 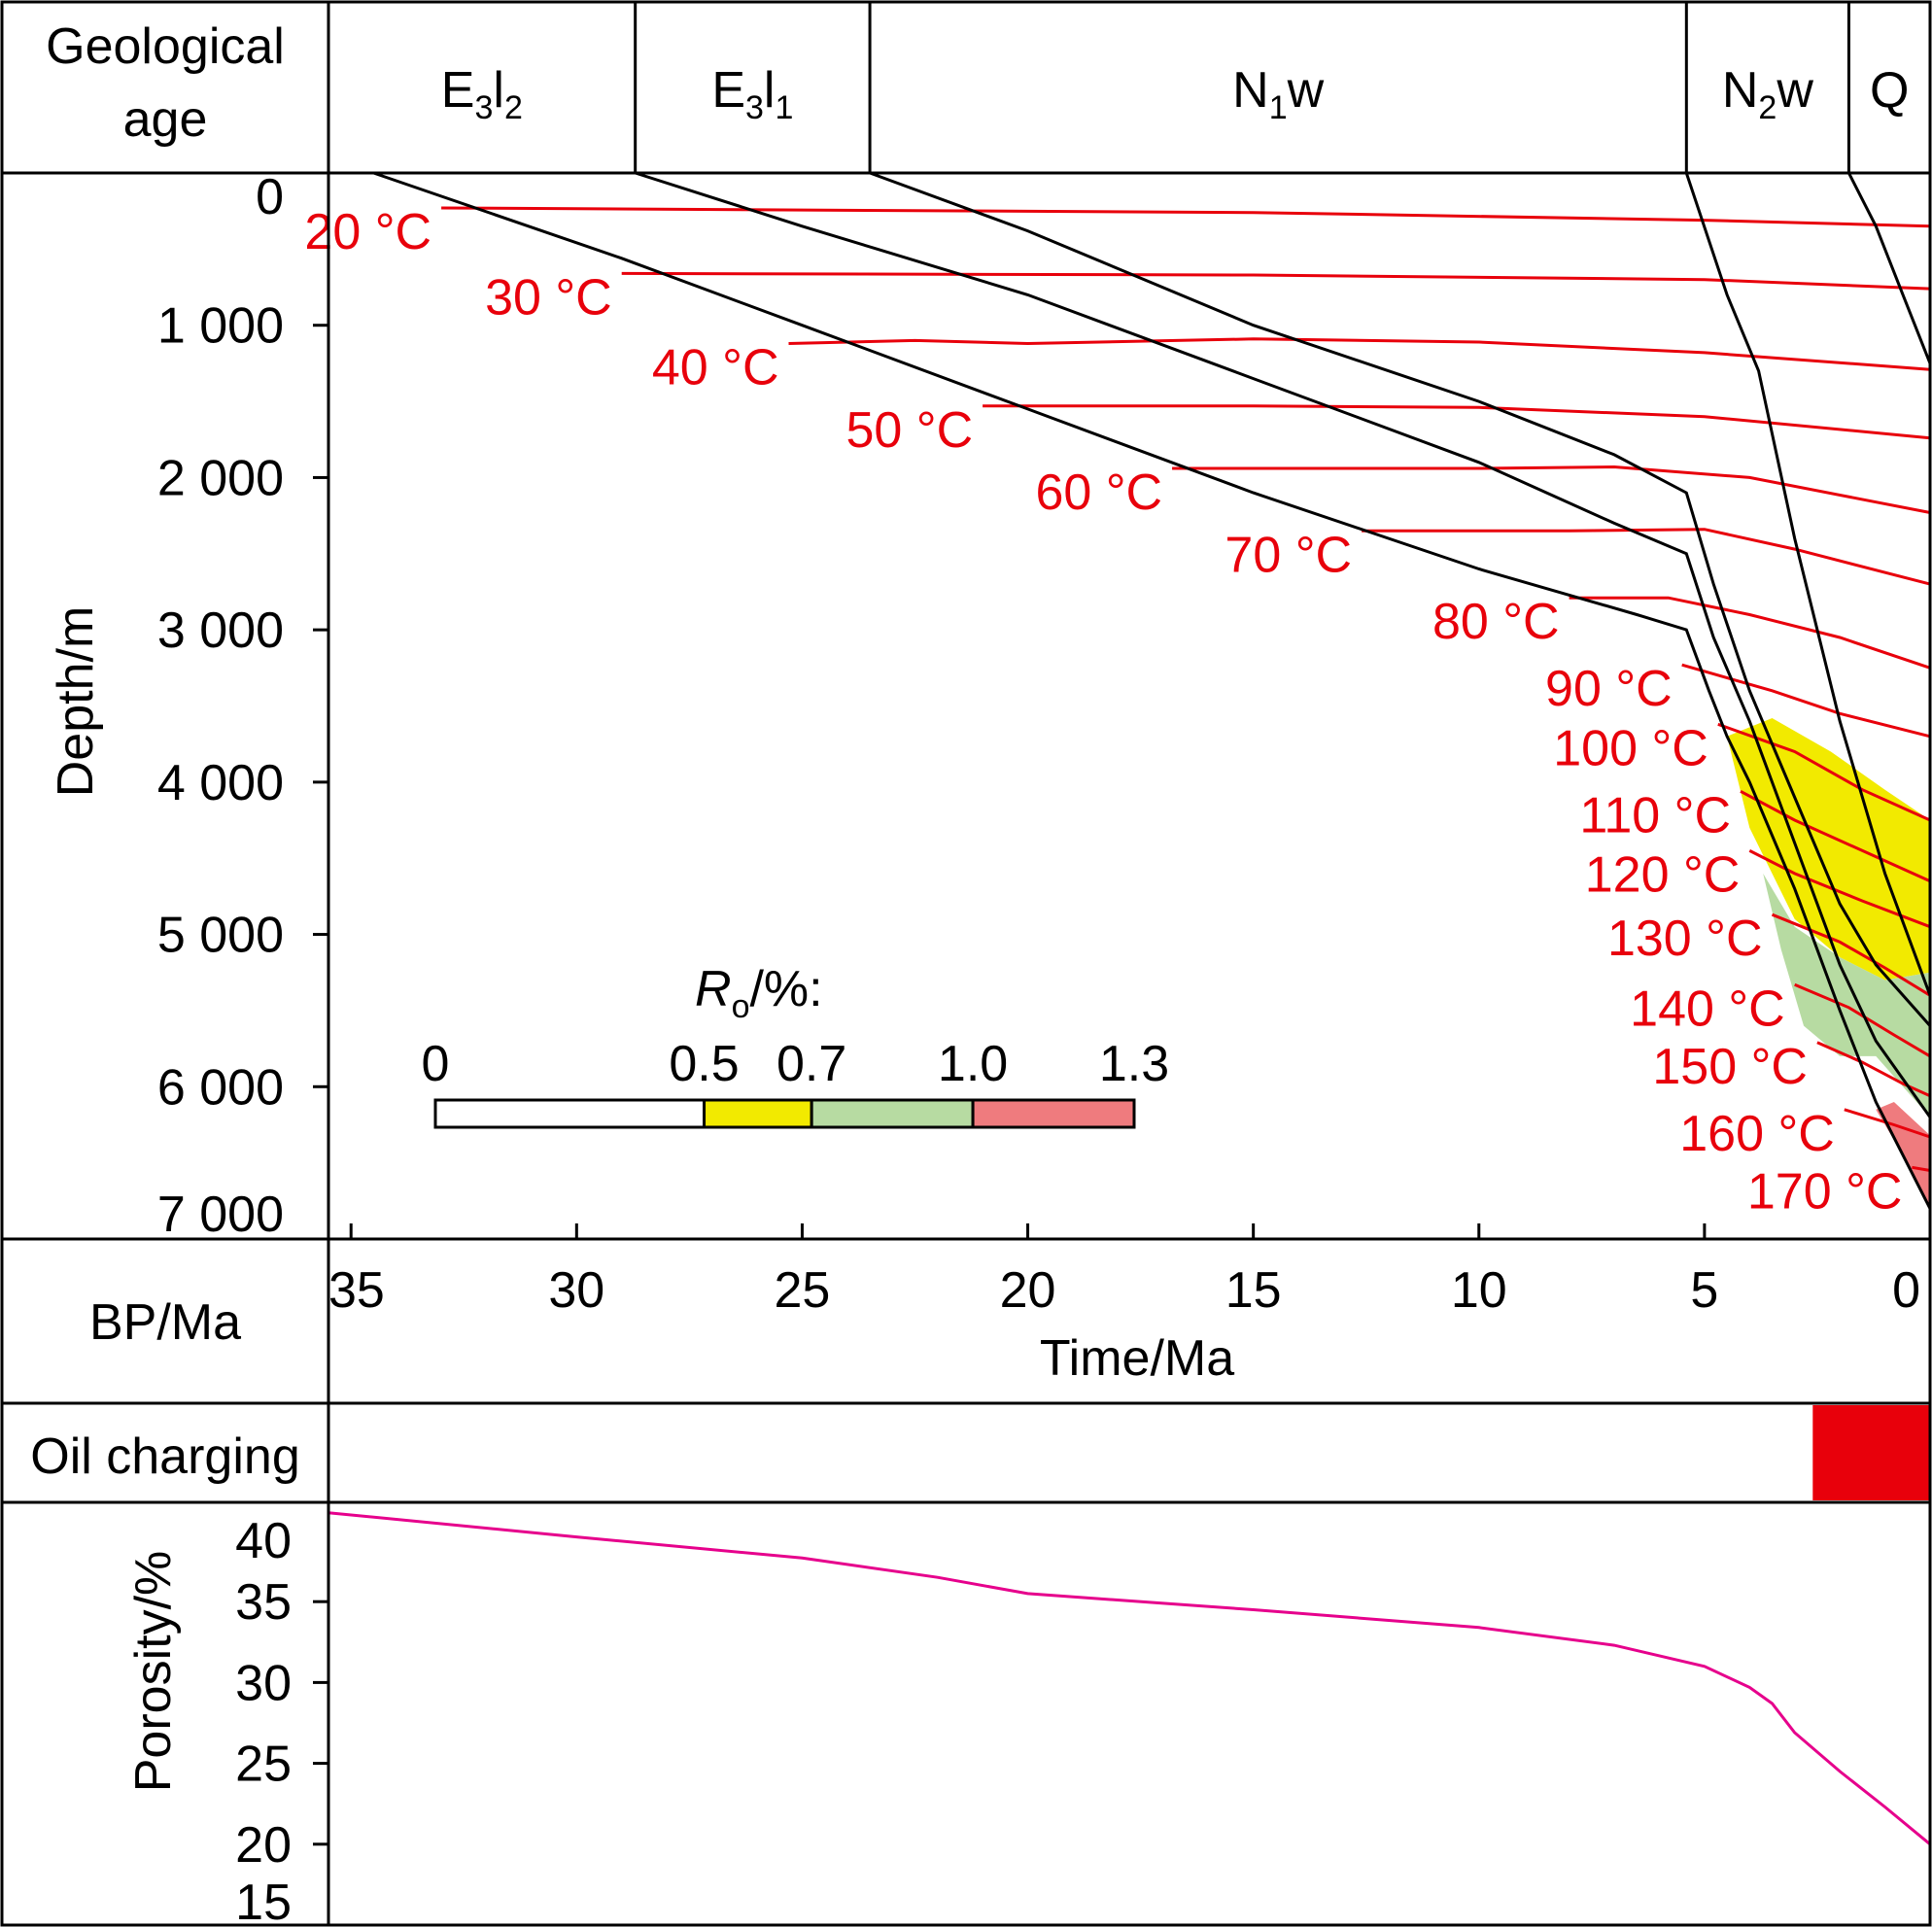 What do you see at coordinates (811, 1064) in the screenshot?
I see `ro-legend-tick: 0.7` at bounding box center [811, 1064].